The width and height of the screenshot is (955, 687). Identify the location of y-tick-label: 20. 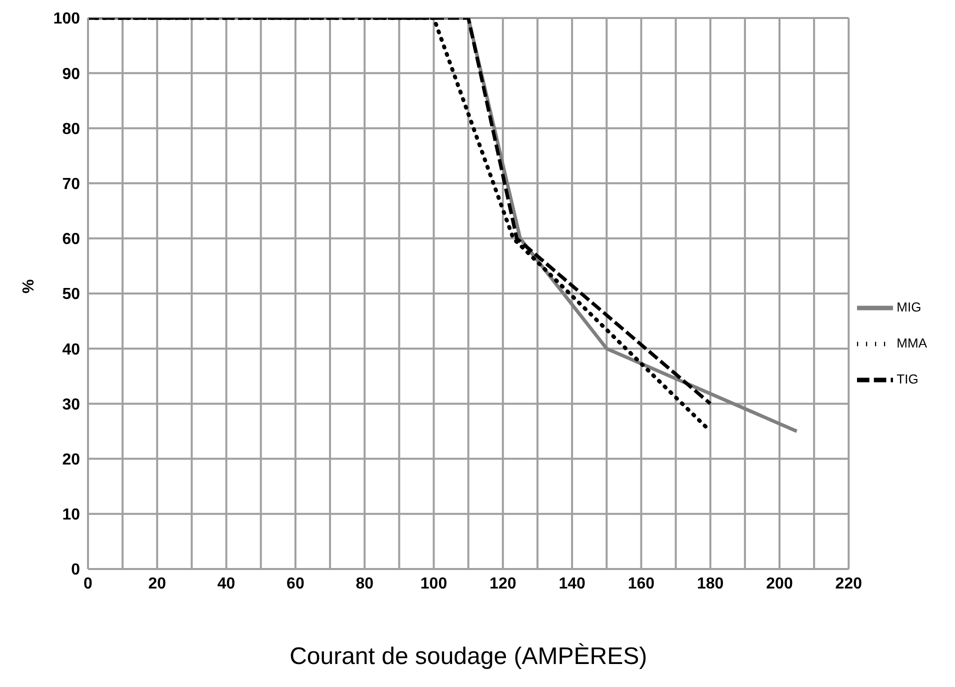
(71, 459).